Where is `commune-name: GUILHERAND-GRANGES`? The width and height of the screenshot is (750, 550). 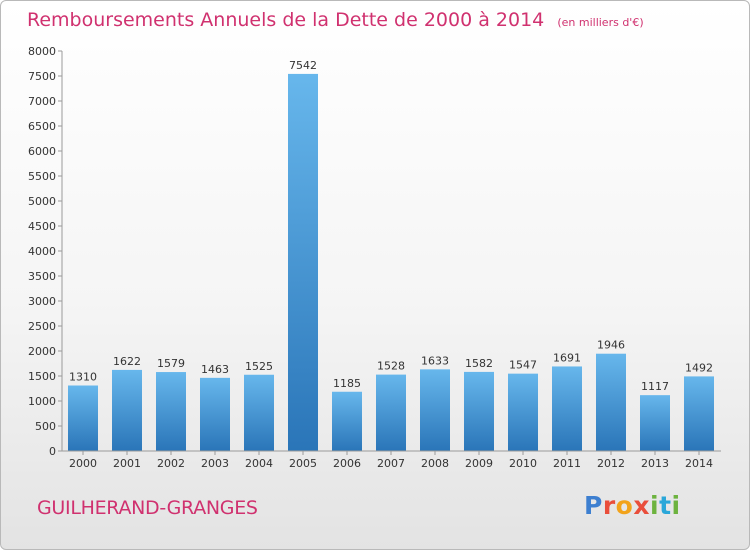 commune-name: GUILHERAND-GRANGES is located at coordinates (147, 508).